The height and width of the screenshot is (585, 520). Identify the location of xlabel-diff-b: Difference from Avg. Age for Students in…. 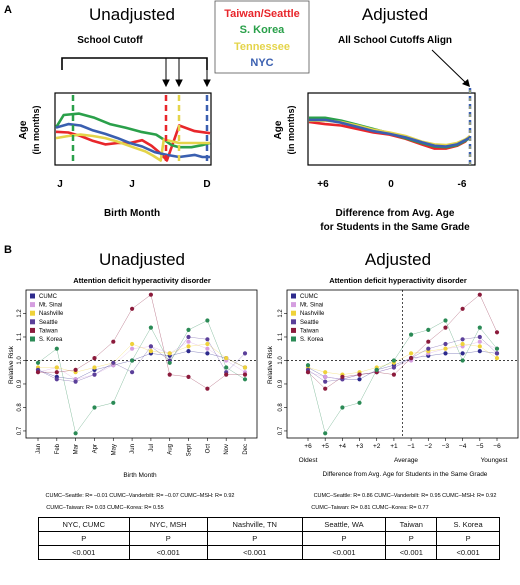
(405, 474).